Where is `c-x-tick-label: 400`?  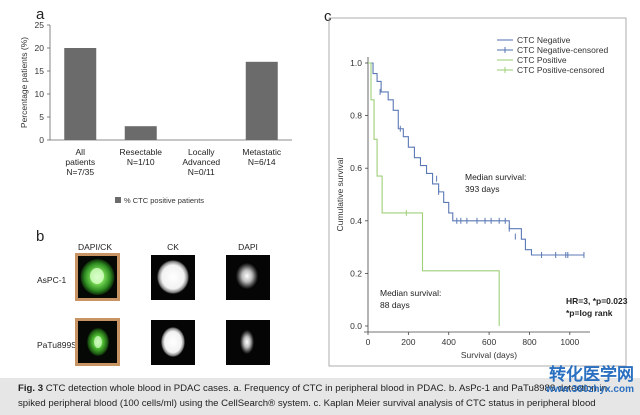 c-x-tick-label: 400 is located at coordinates (449, 342).